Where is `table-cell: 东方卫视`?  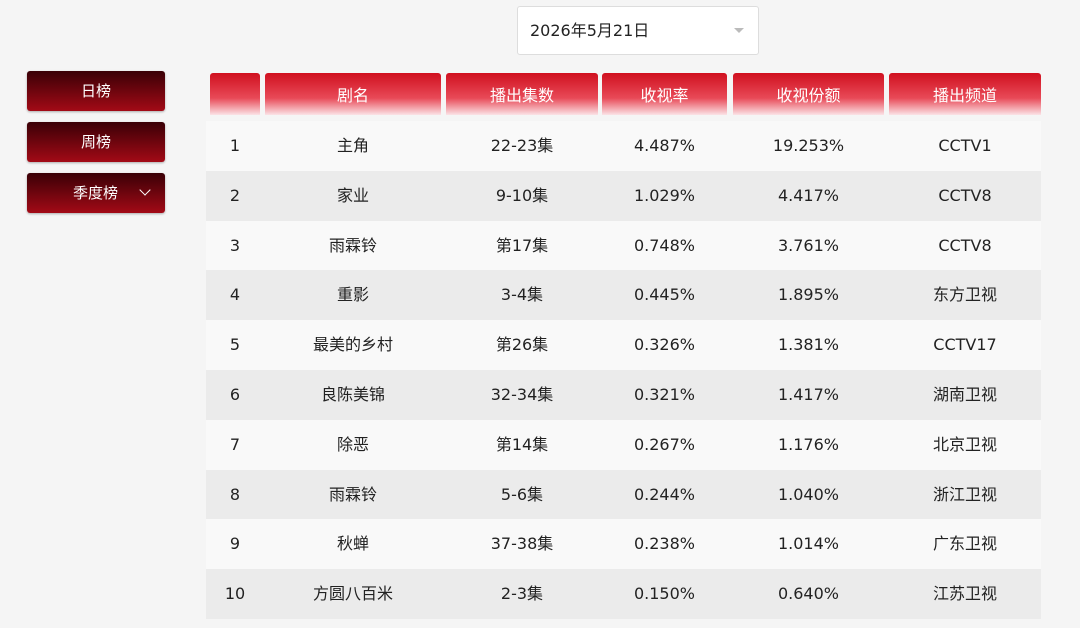
table-cell: 东方卫视 is located at coordinates (964, 295).